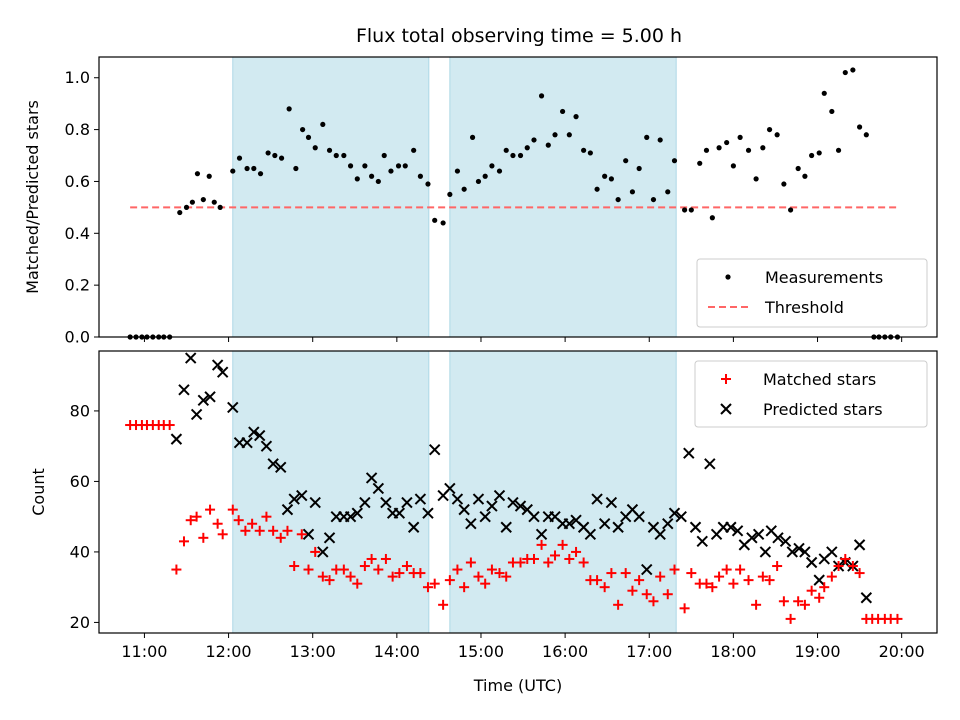 The height and width of the screenshot is (720, 960). I want to click on bottom-panel-legend: Matched stars Predicted stars, so click(811, 394).